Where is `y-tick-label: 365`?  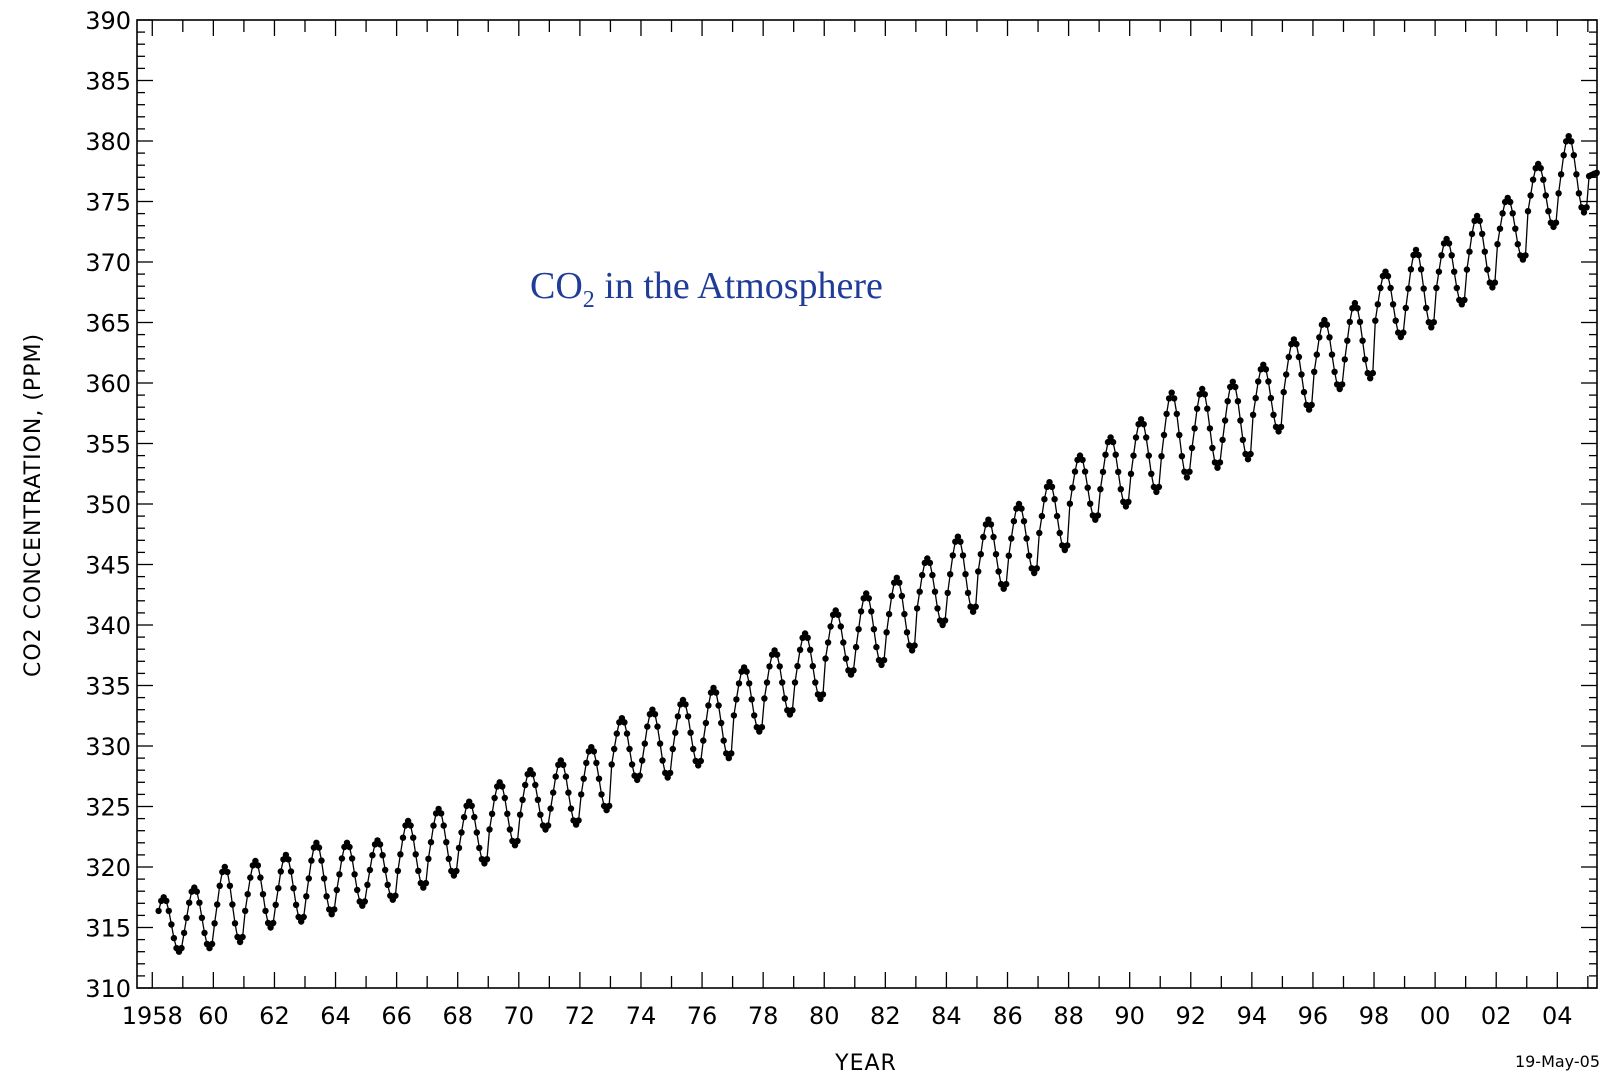
y-tick-label: 365 is located at coordinates (108, 324).